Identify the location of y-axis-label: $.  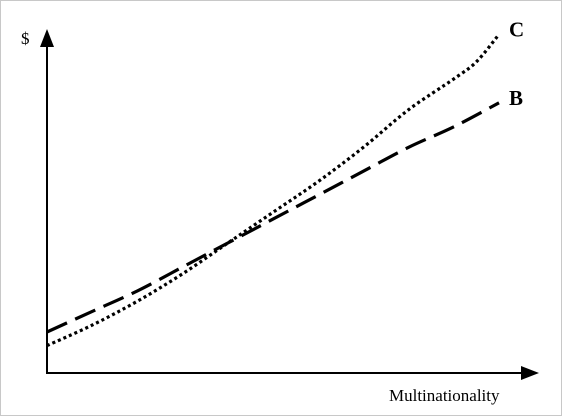
(25, 38).